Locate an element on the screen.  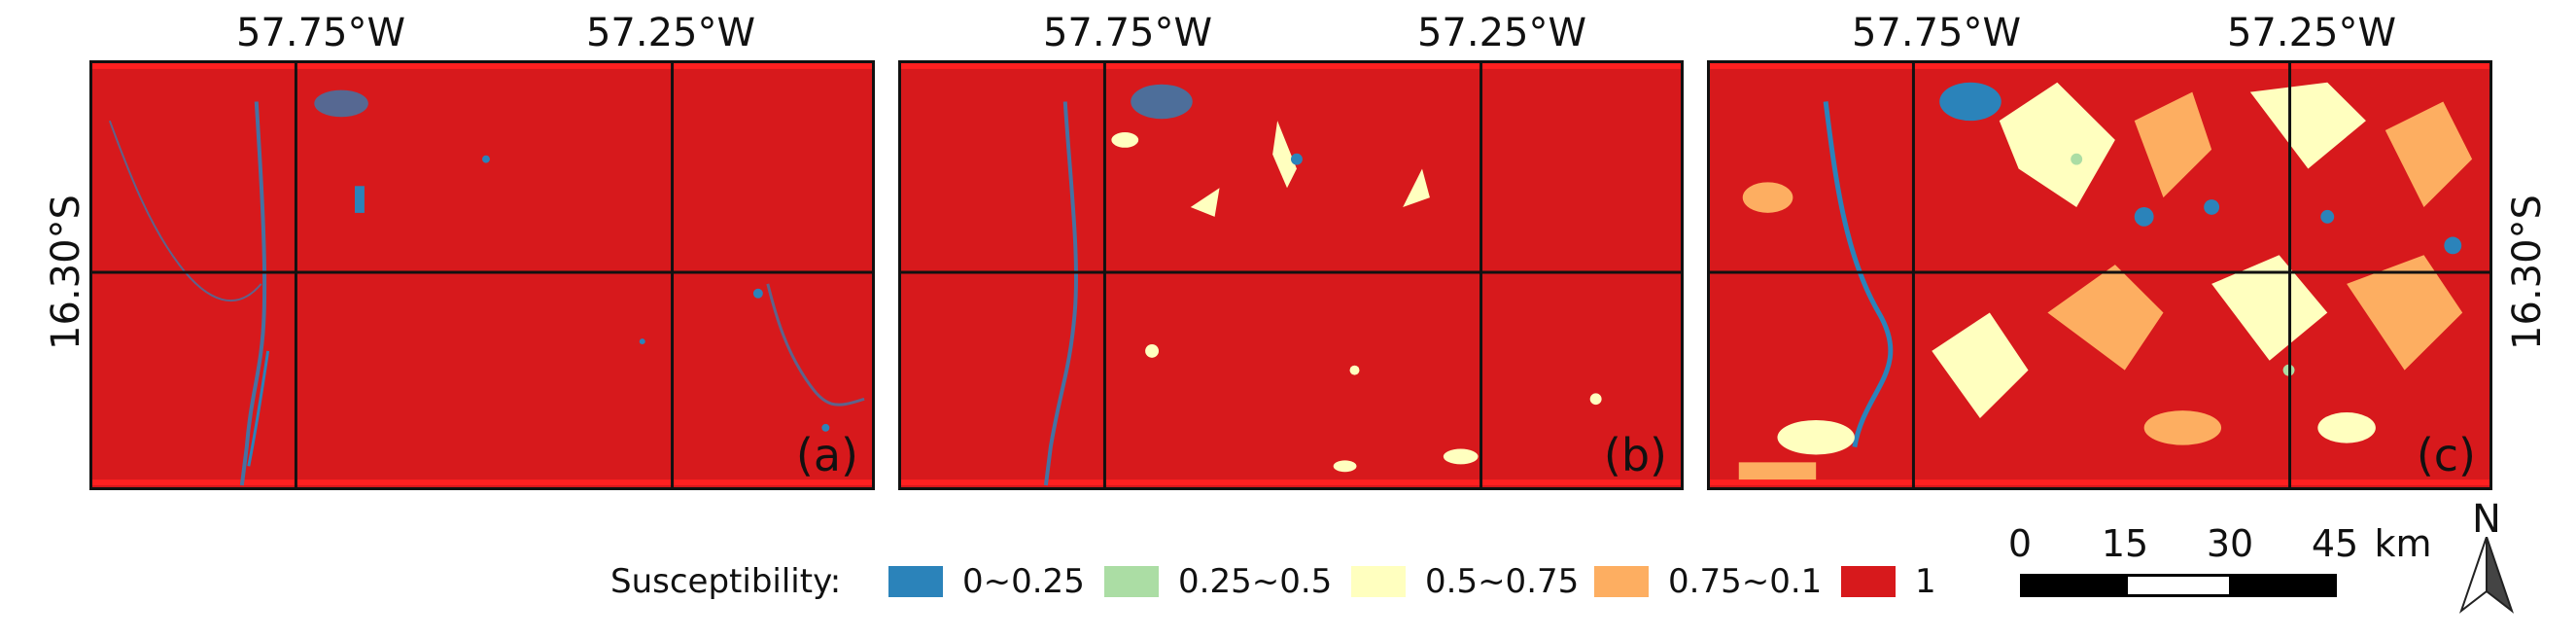
panel-label-b: (b) is located at coordinates (1635, 455).